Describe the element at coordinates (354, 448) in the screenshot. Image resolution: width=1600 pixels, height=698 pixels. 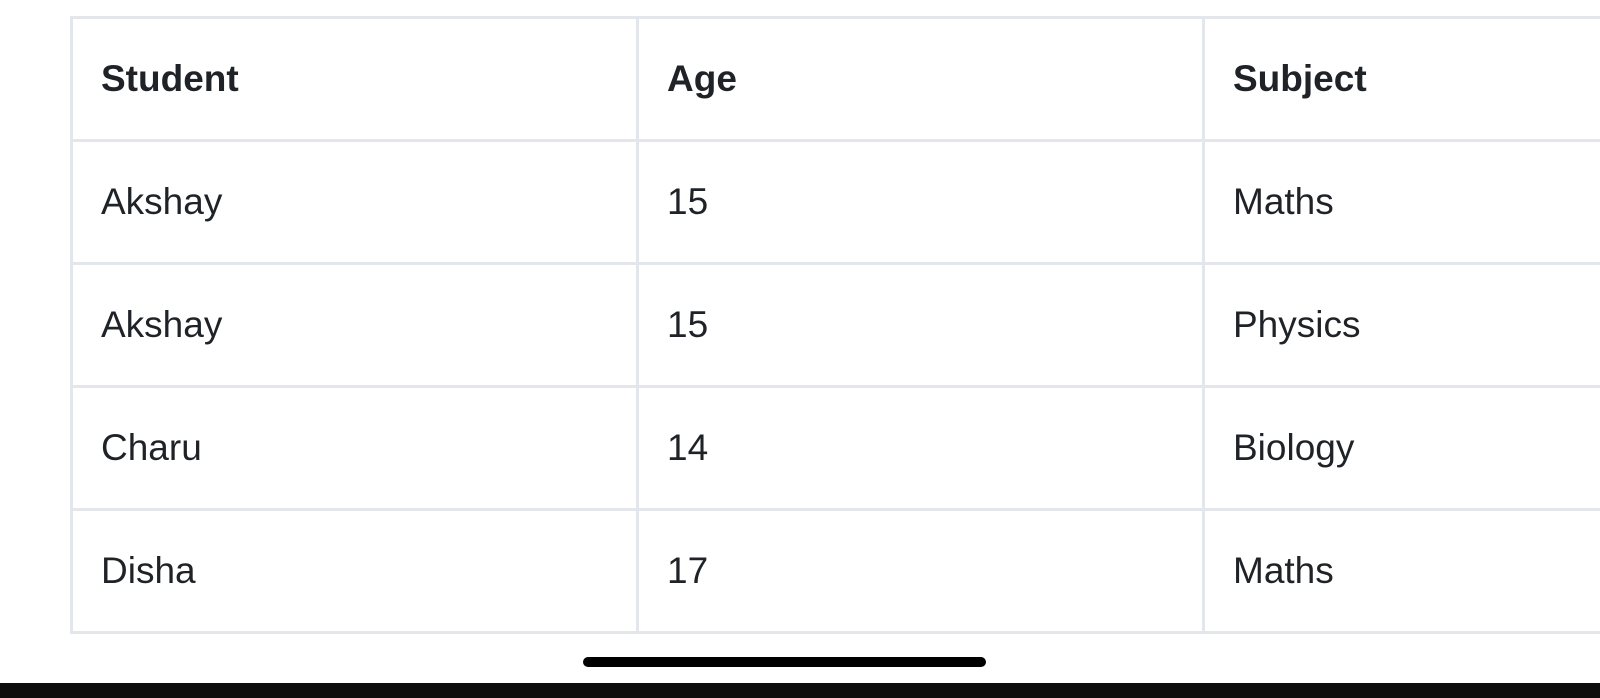
I see `cell-student: Charu` at that location.